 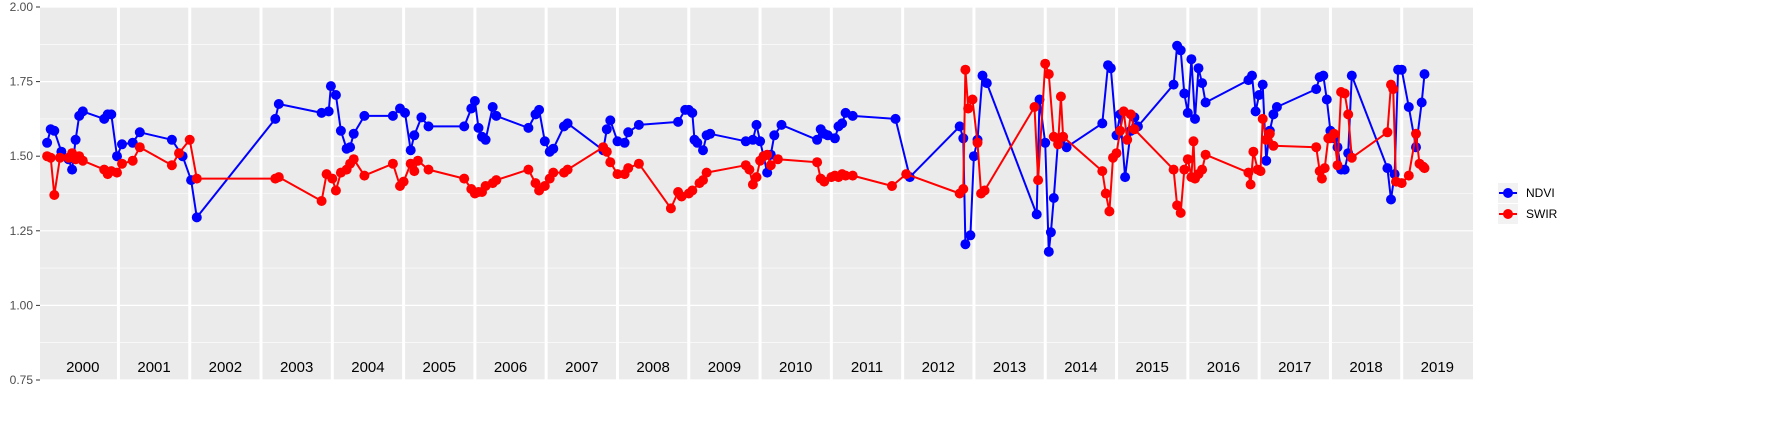 I want to click on year-label: 2018, so click(x=1365, y=367).